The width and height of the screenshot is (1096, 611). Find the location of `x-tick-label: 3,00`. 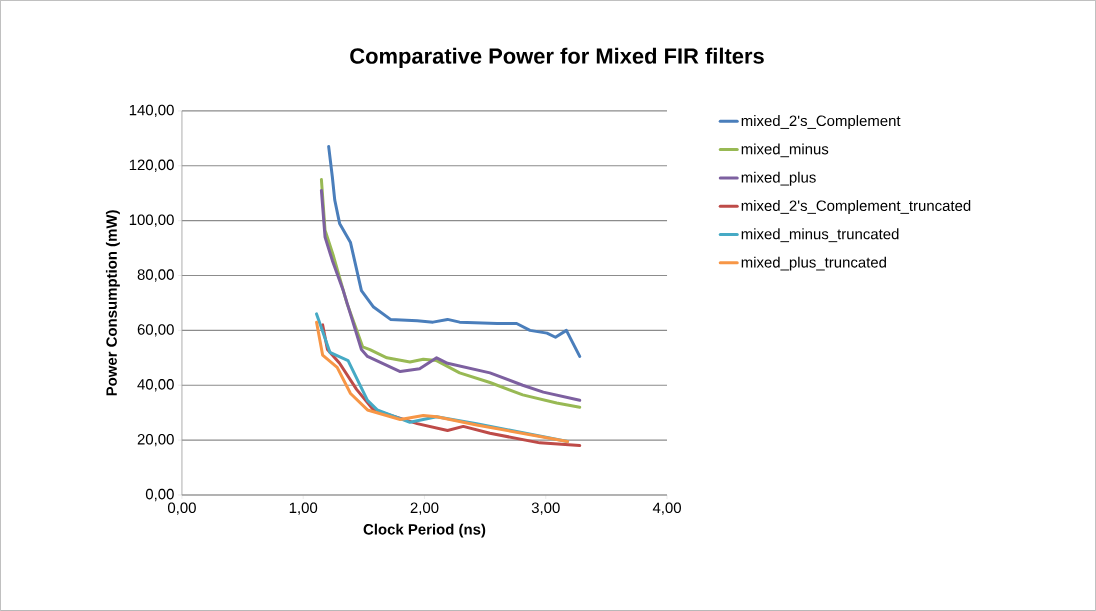

x-tick-label: 3,00 is located at coordinates (545, 508).